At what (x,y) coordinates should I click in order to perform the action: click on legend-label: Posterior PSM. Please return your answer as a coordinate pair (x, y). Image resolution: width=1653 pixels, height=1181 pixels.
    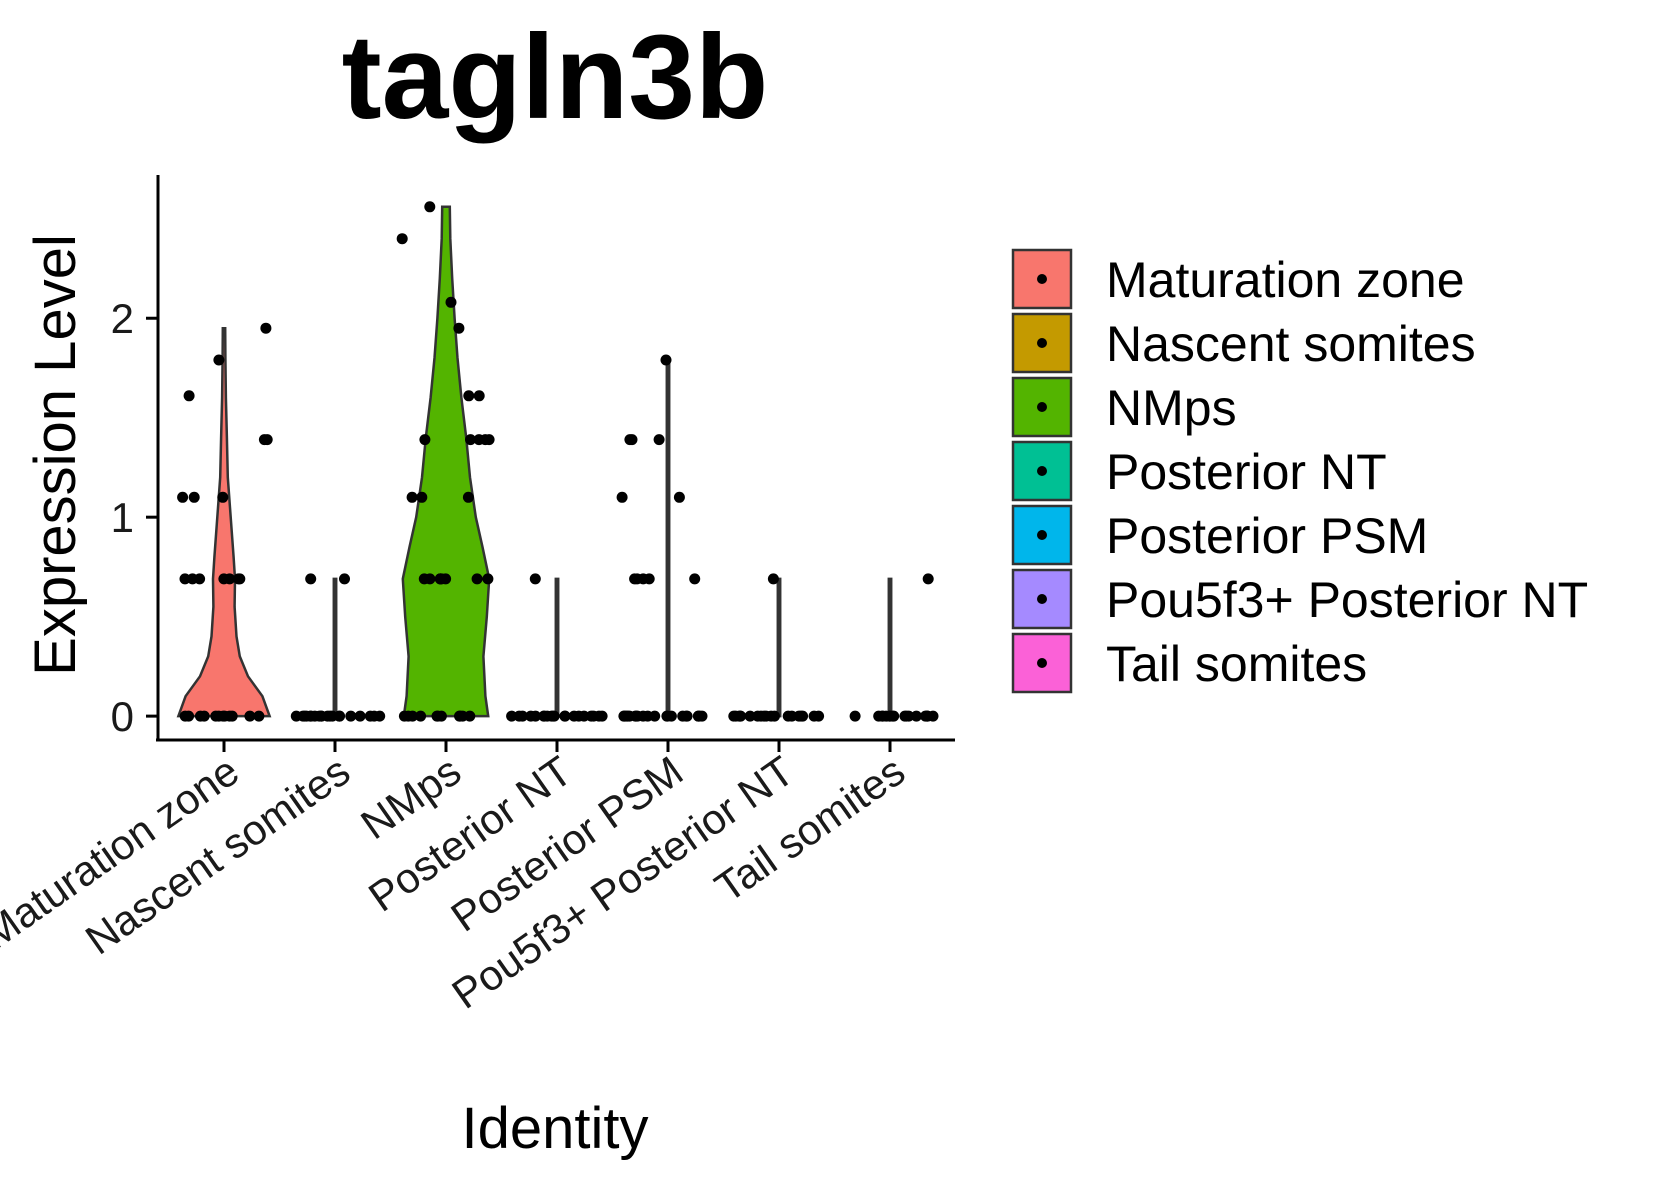
    Looking at the image, I should click on (1267, 536).